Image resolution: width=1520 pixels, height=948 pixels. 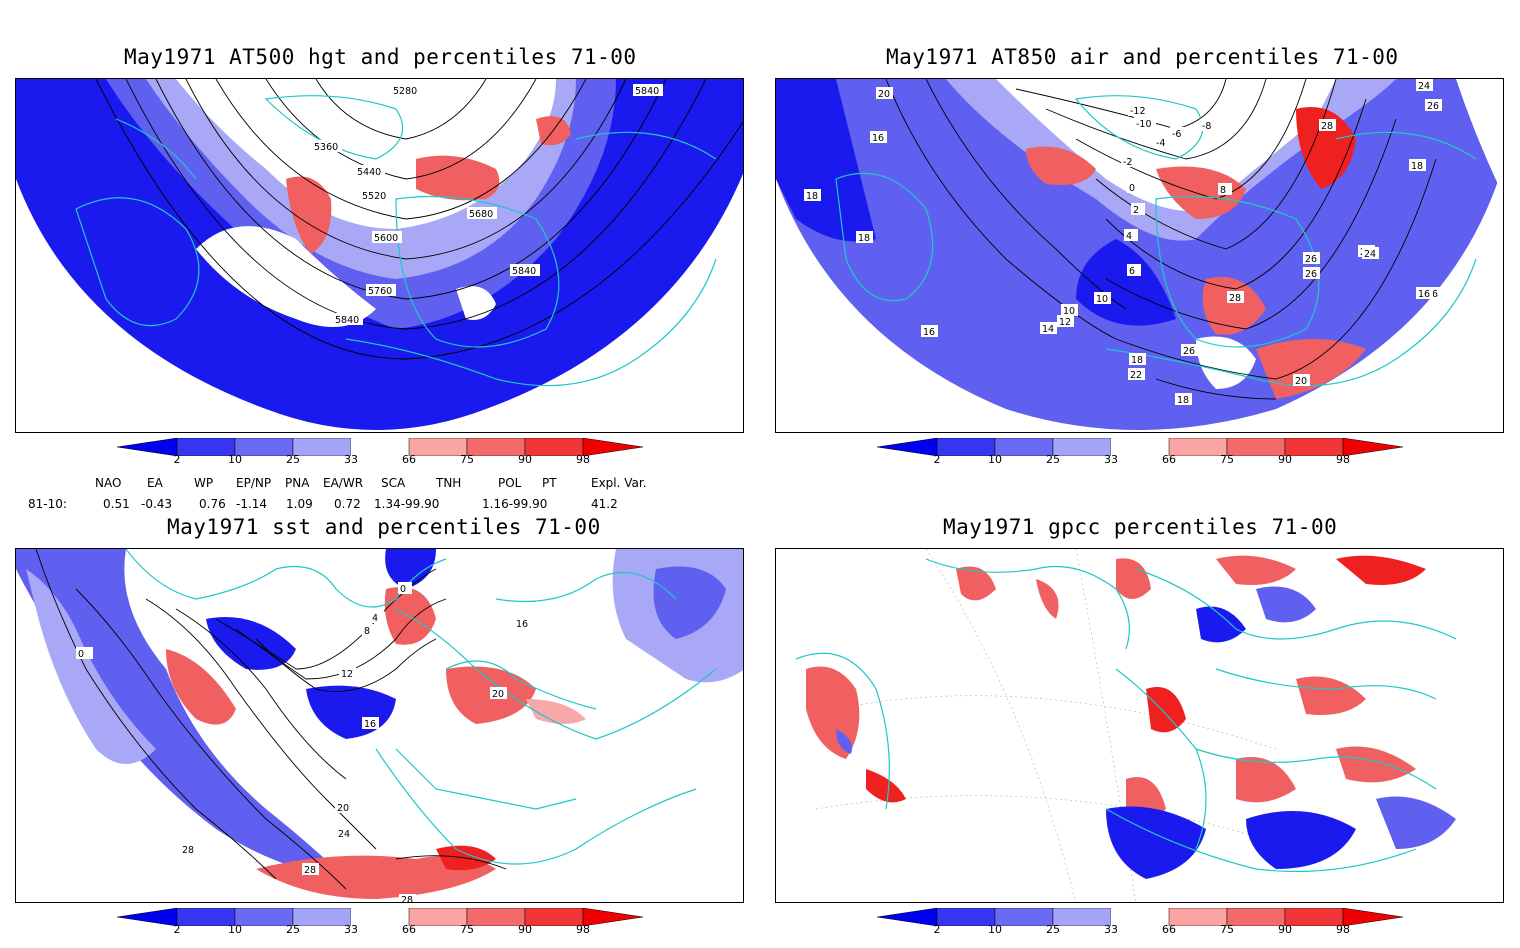 What do you see at coordinates (393, 483) in the screenshot?
I see `index-sca: SCA` at bounding box center [393, 483].